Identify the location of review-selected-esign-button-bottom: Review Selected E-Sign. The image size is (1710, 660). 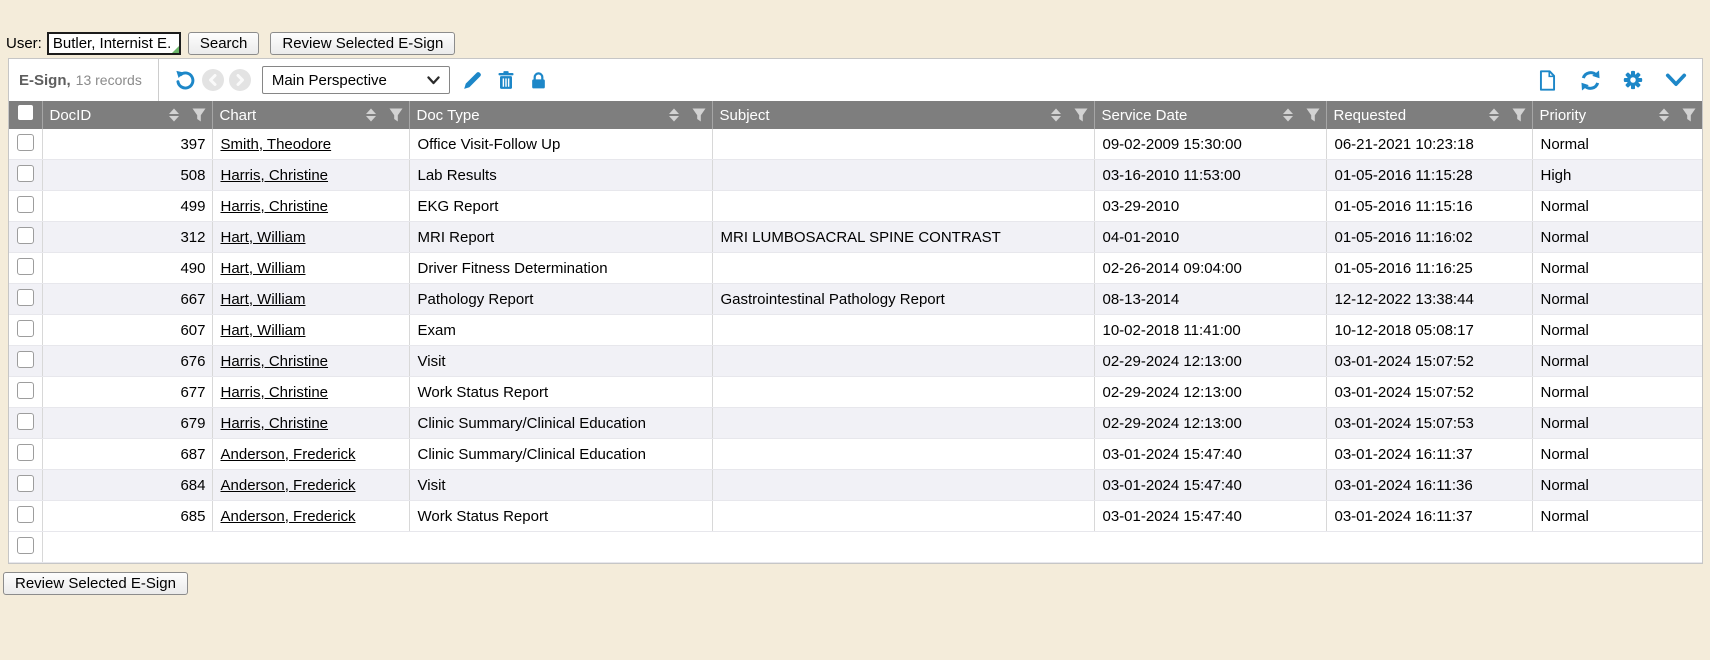
(95, 583).